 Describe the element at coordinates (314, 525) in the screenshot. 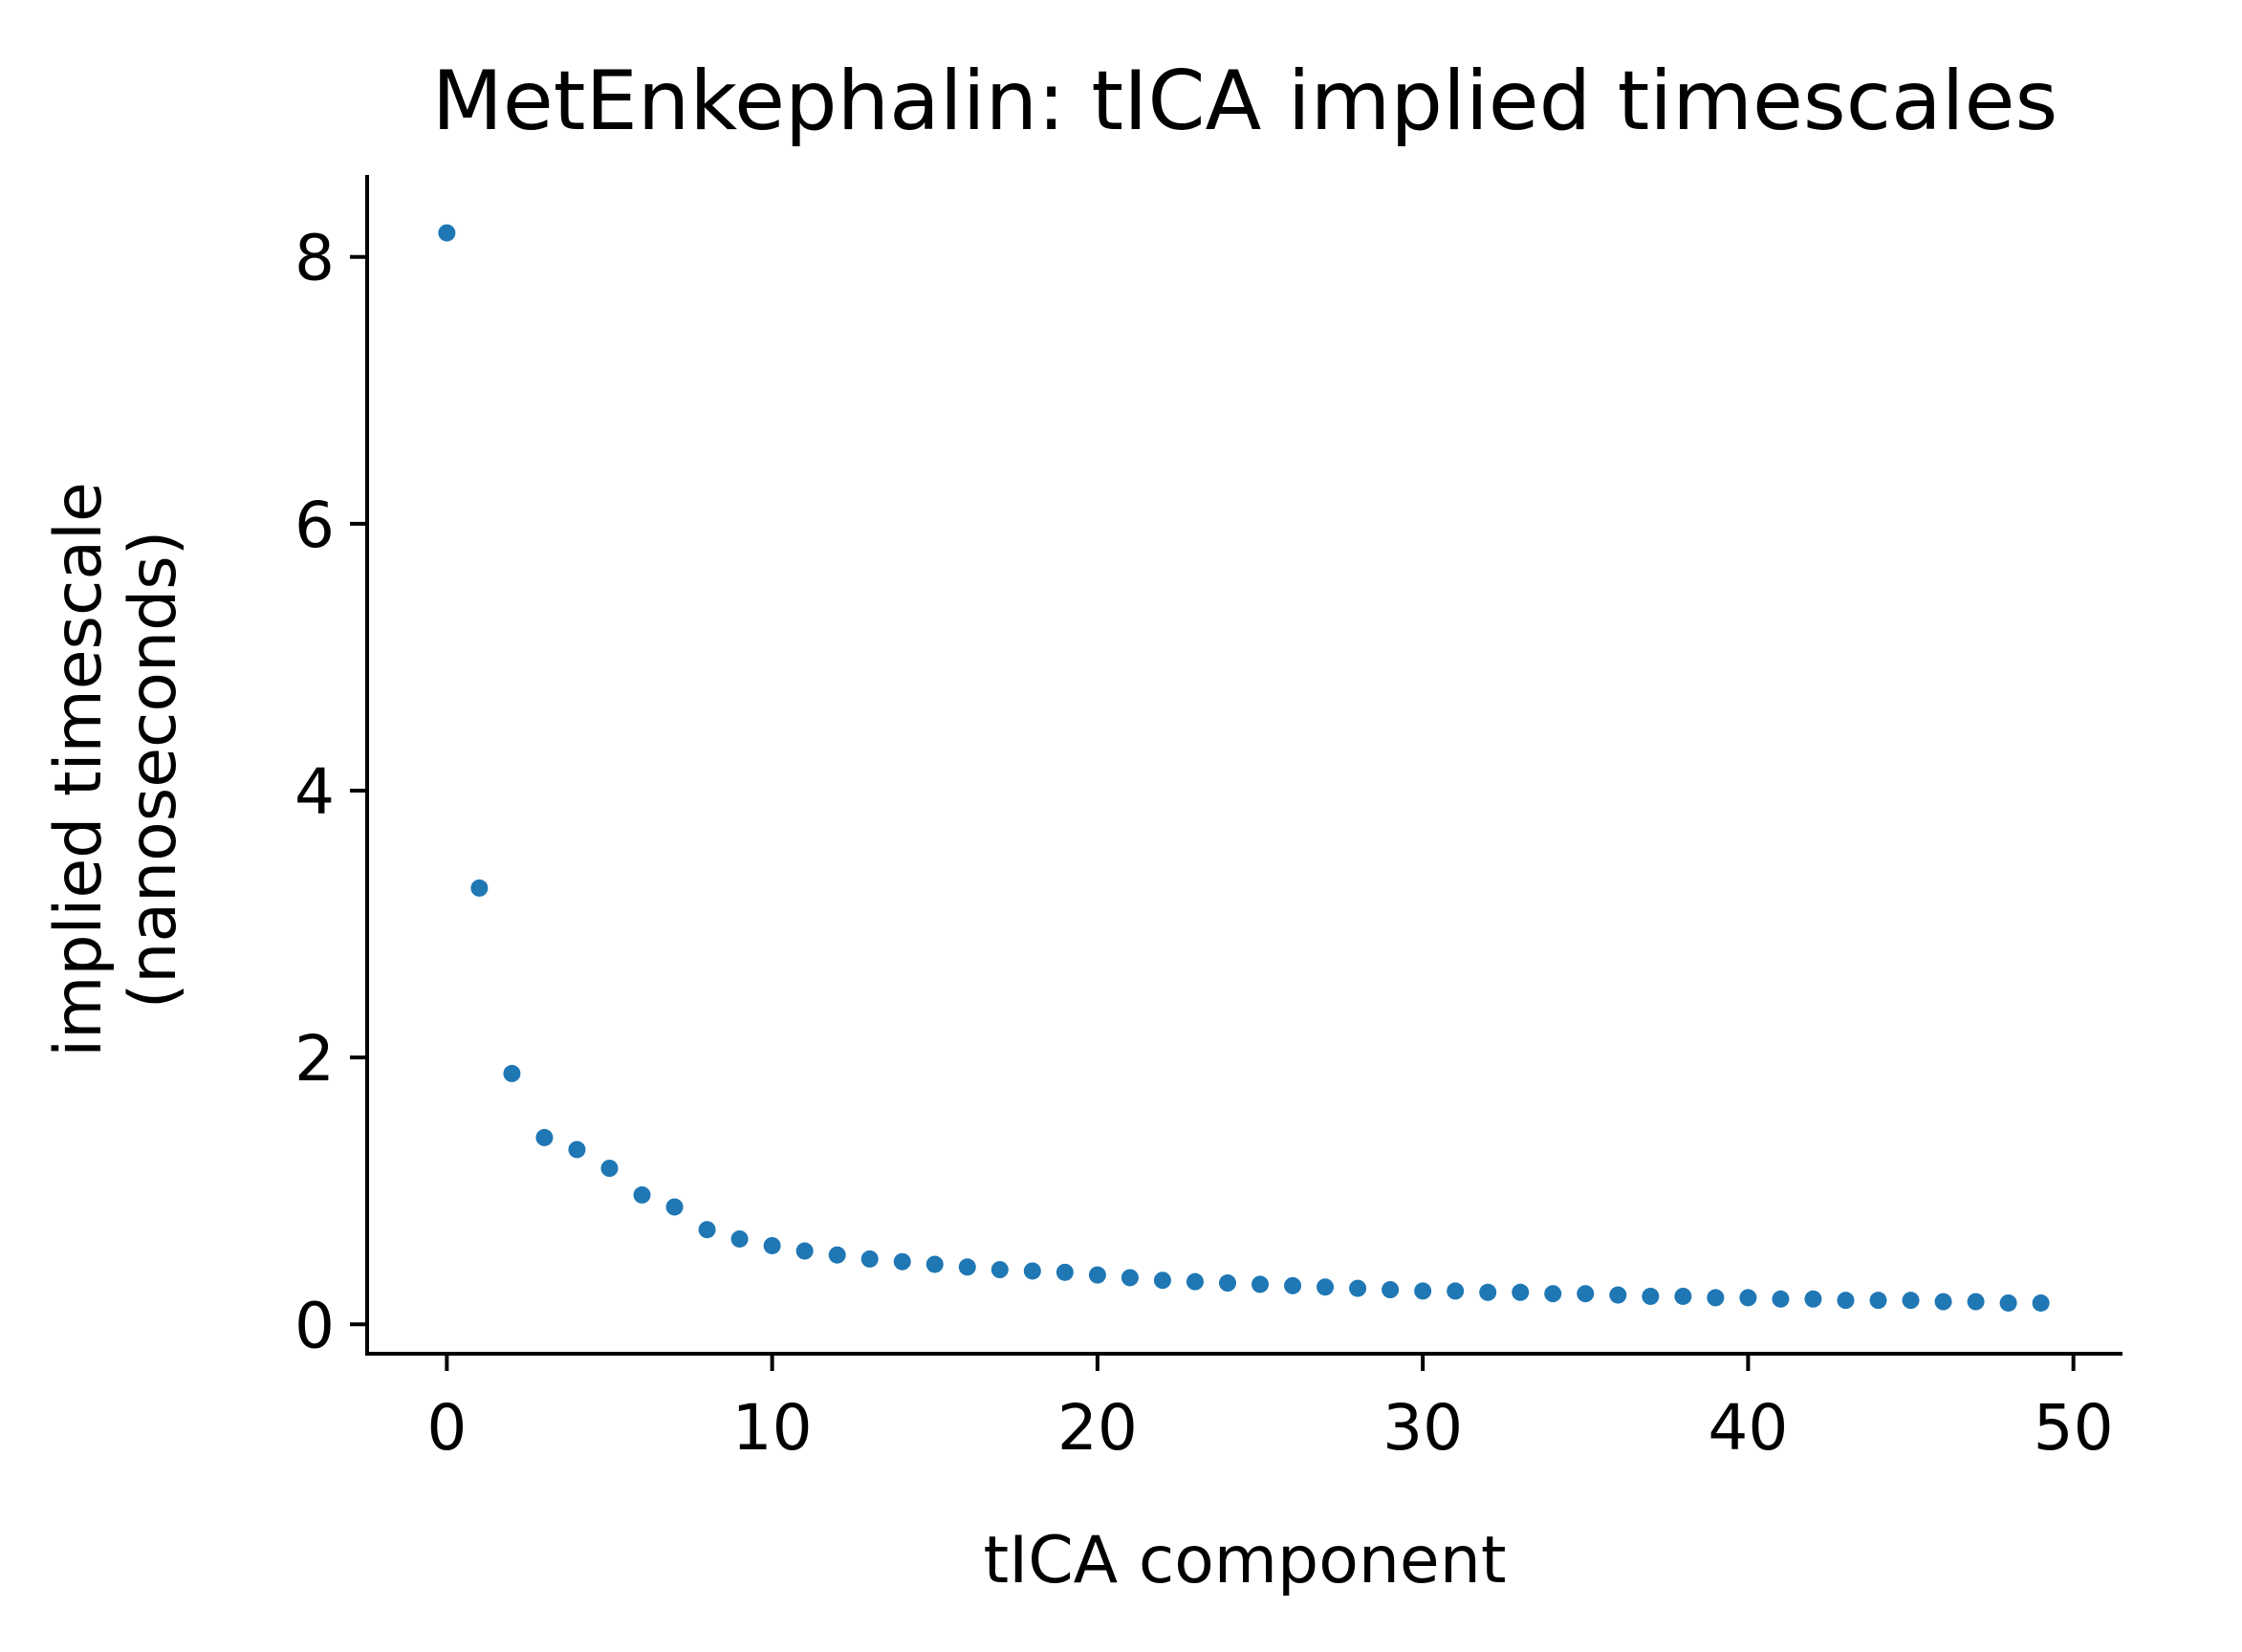

I see `y-tick-label: 6` at that location.